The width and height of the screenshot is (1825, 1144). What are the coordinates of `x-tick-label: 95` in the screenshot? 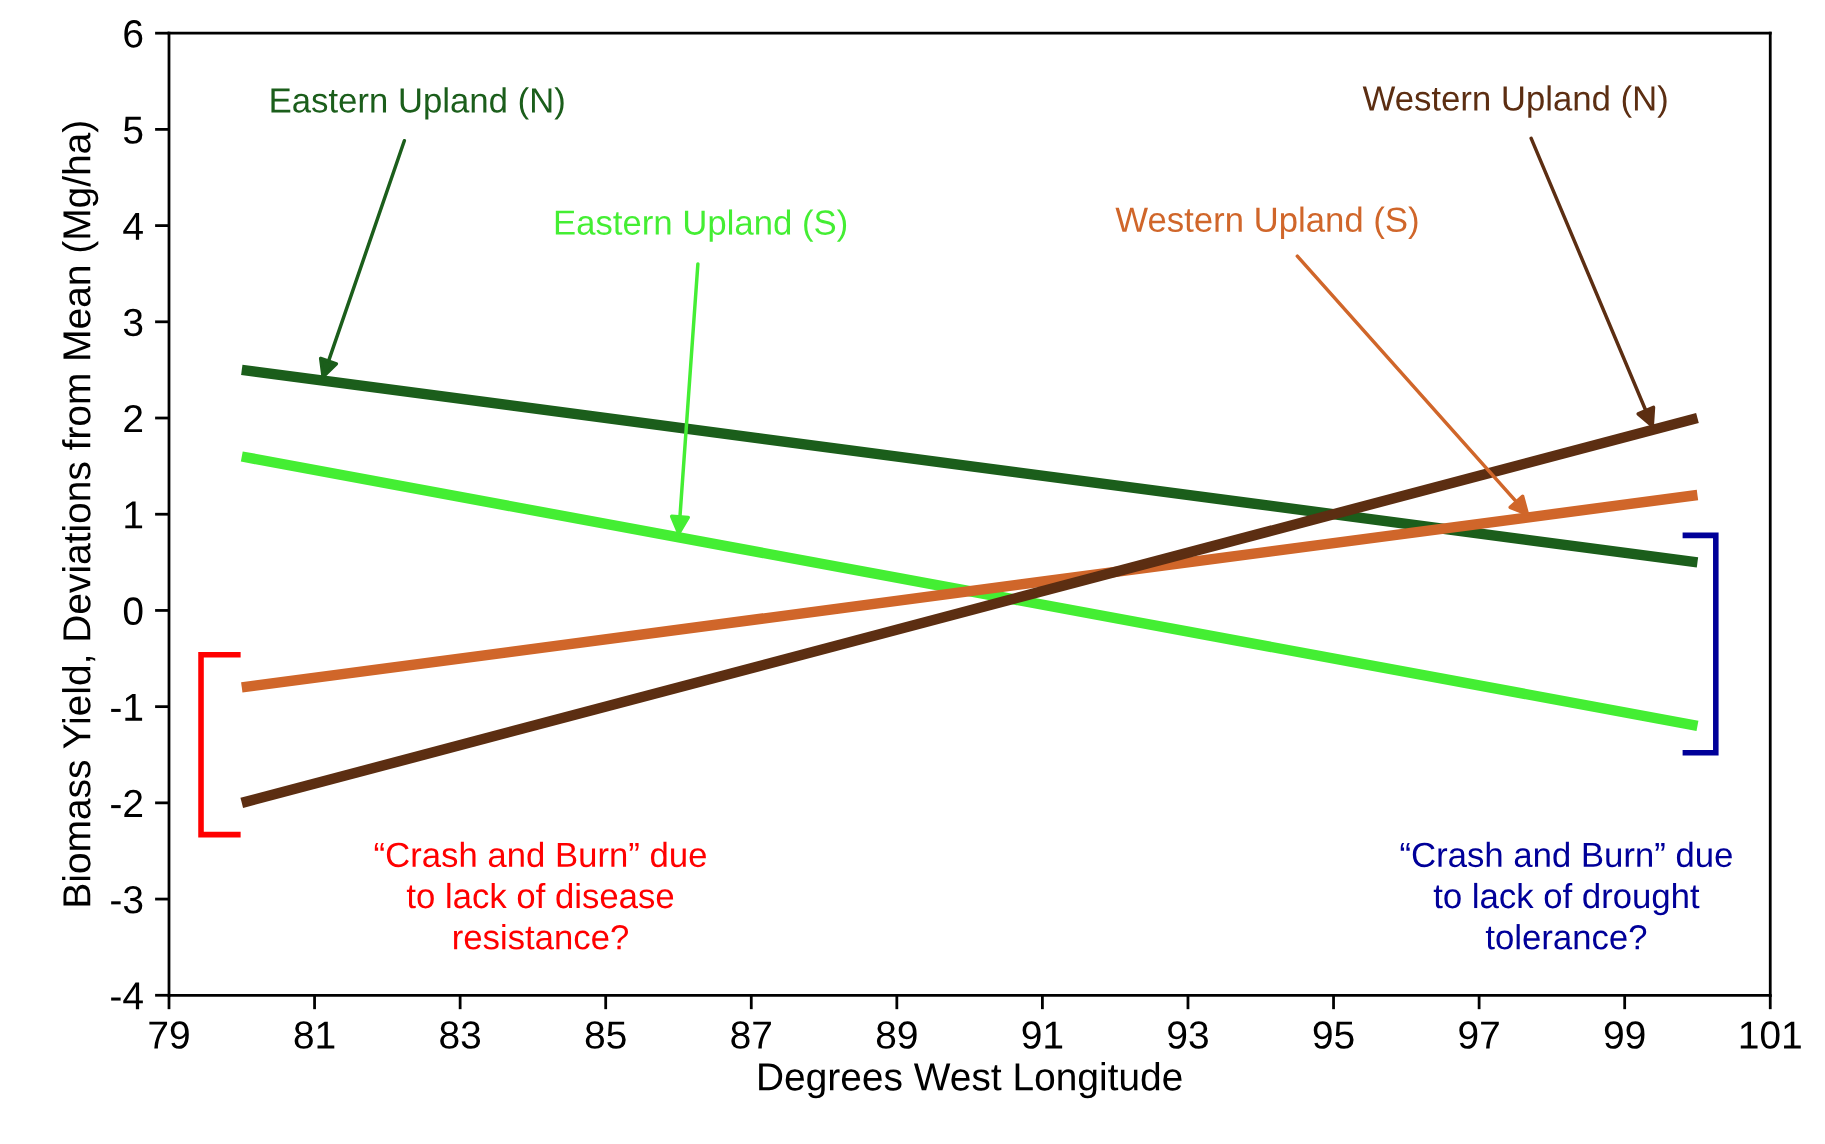 It's located at (1333, 1035).